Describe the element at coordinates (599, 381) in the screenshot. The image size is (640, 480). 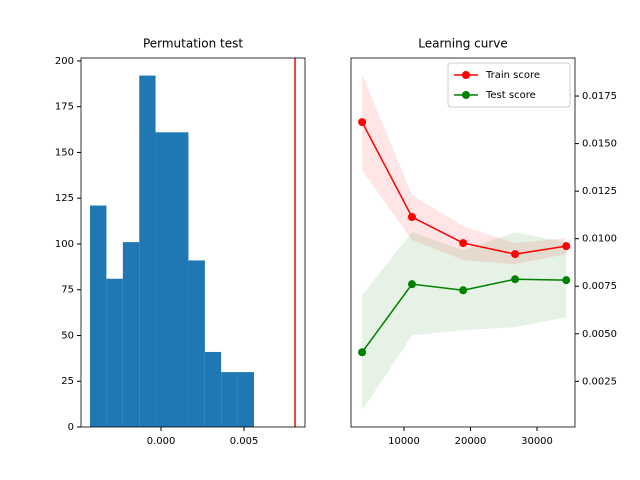
I see `y-tick-label: 0.0025` at that location.